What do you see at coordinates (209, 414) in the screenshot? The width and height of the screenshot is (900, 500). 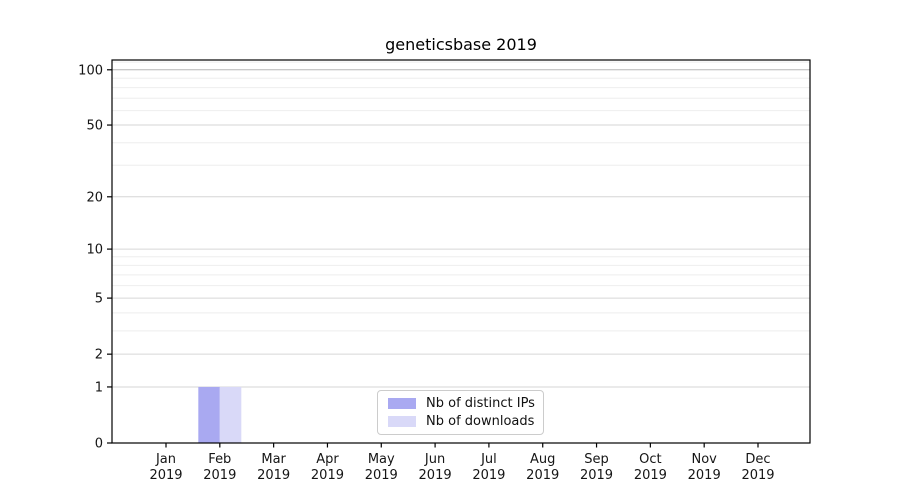 I see `bar-feb-distinct-ips` at bounding box center [209, 414].